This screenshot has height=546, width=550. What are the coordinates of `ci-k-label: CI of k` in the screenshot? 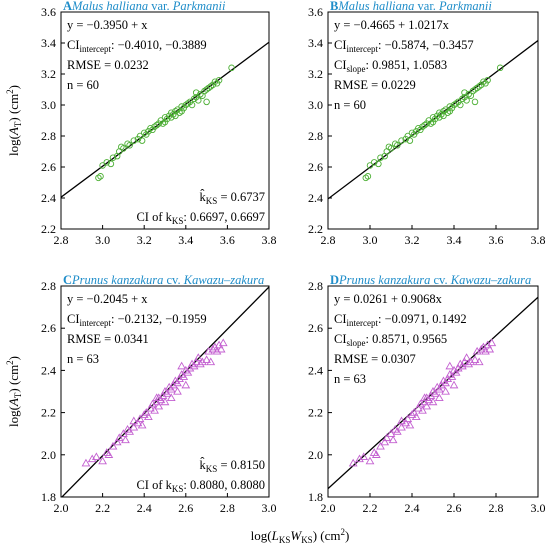 It's located at (154, 485).